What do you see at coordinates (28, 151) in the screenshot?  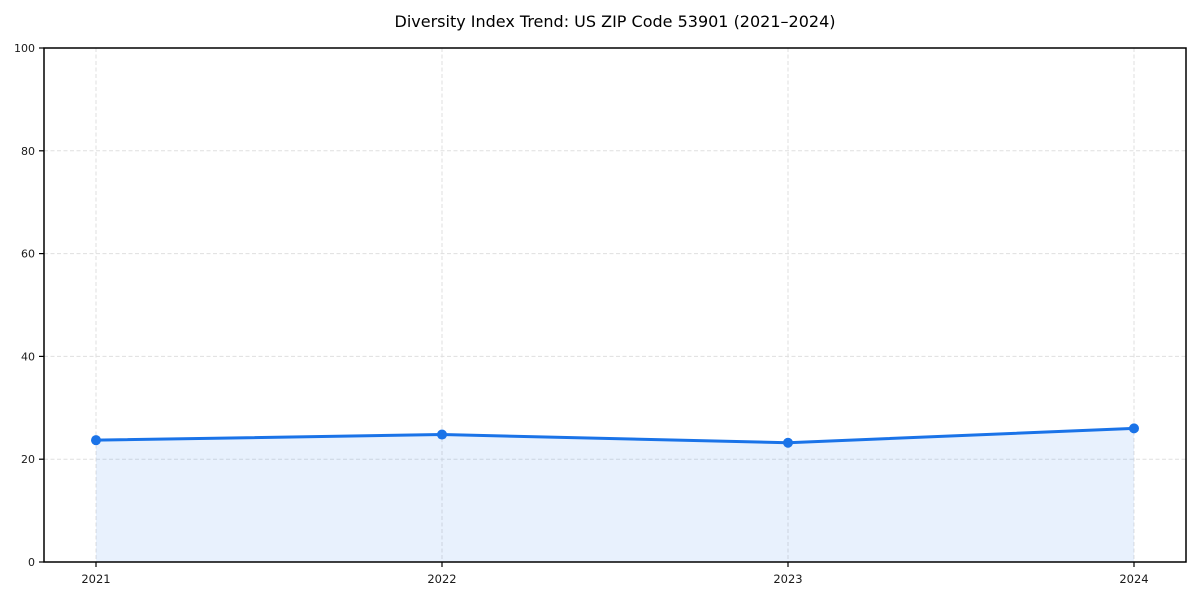 I see `ytick-label-80: 80` at bounding box center [28, 151].